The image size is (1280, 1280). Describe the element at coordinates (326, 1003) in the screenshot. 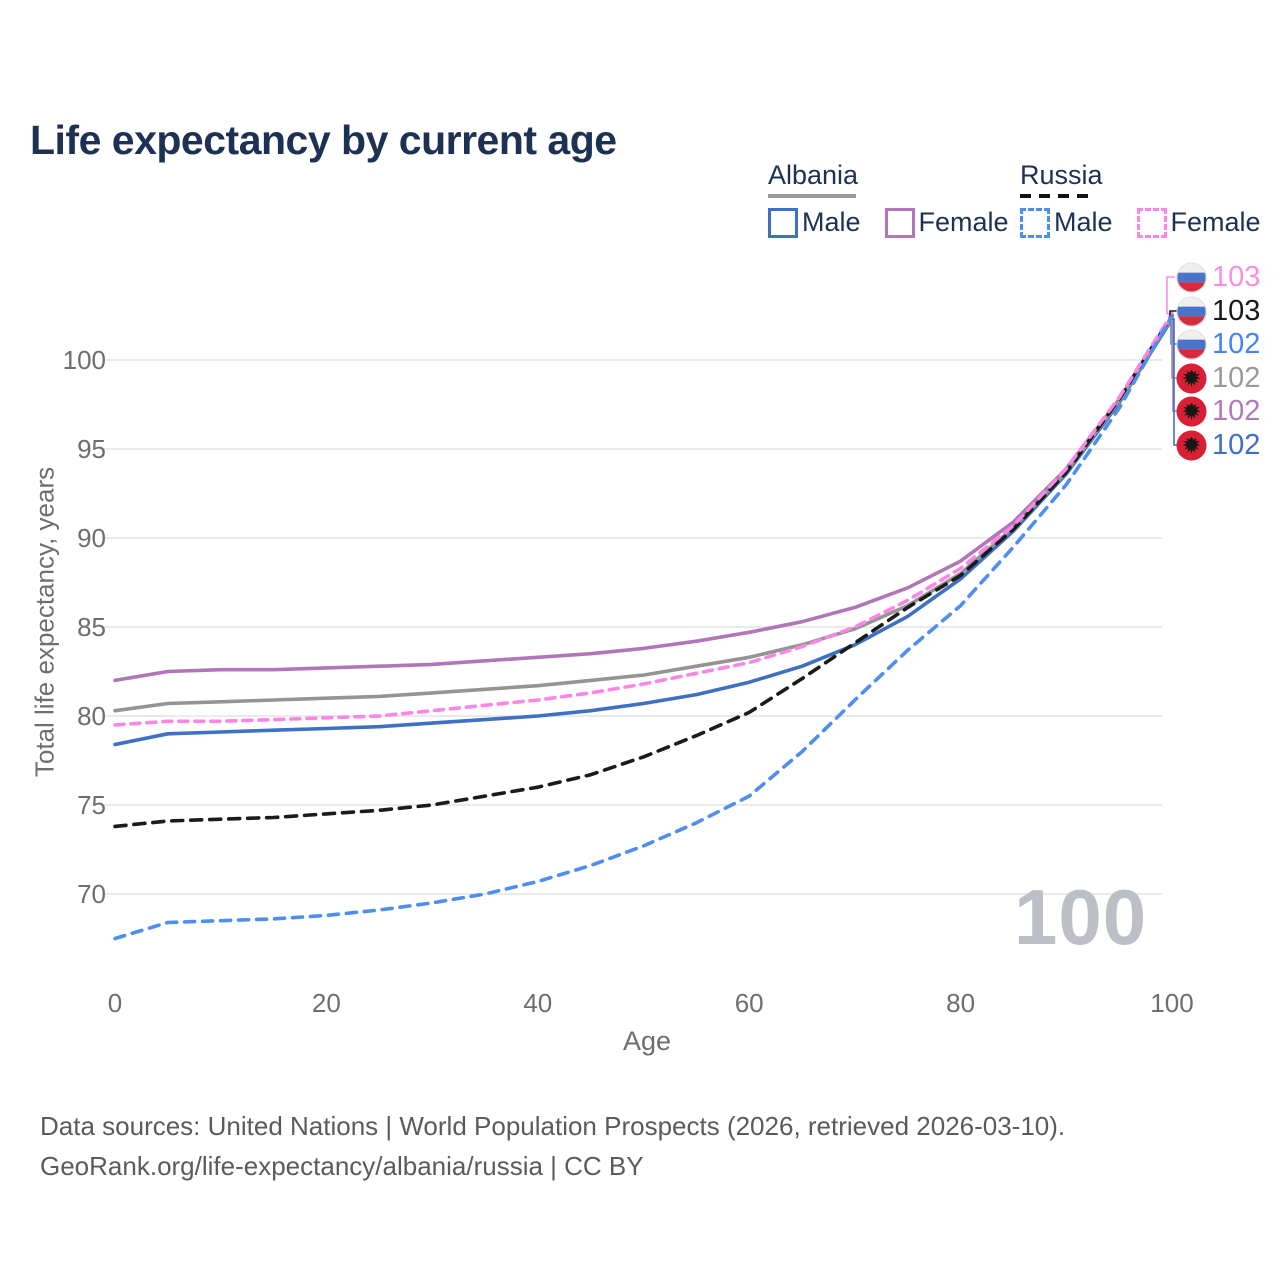

I see `x-tick-label-20: 20` at that location.